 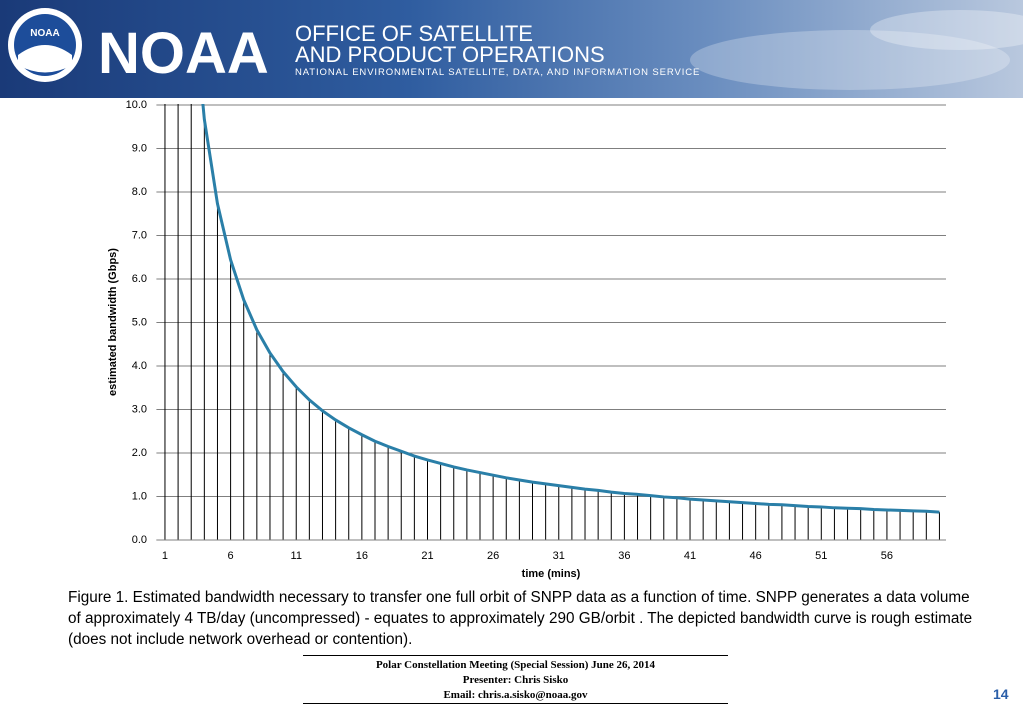 I want to click on x-tick-label: 21, so click(x=427, y=556).